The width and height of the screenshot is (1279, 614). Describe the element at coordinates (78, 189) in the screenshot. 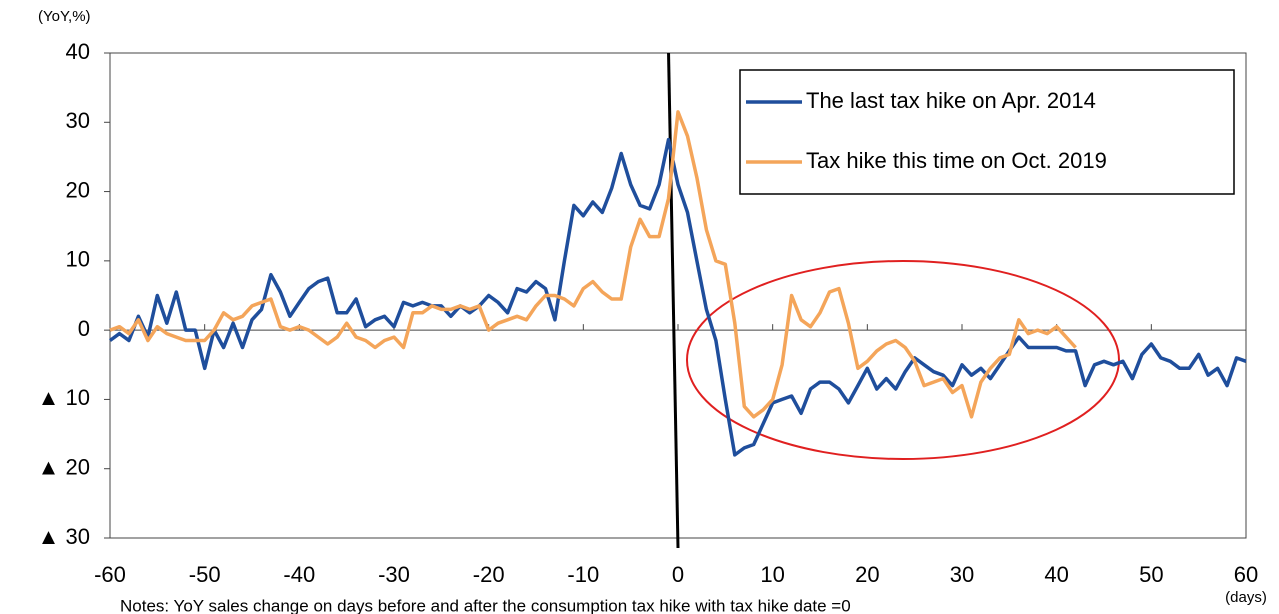

I see `y-tick-label: 20` at that location.